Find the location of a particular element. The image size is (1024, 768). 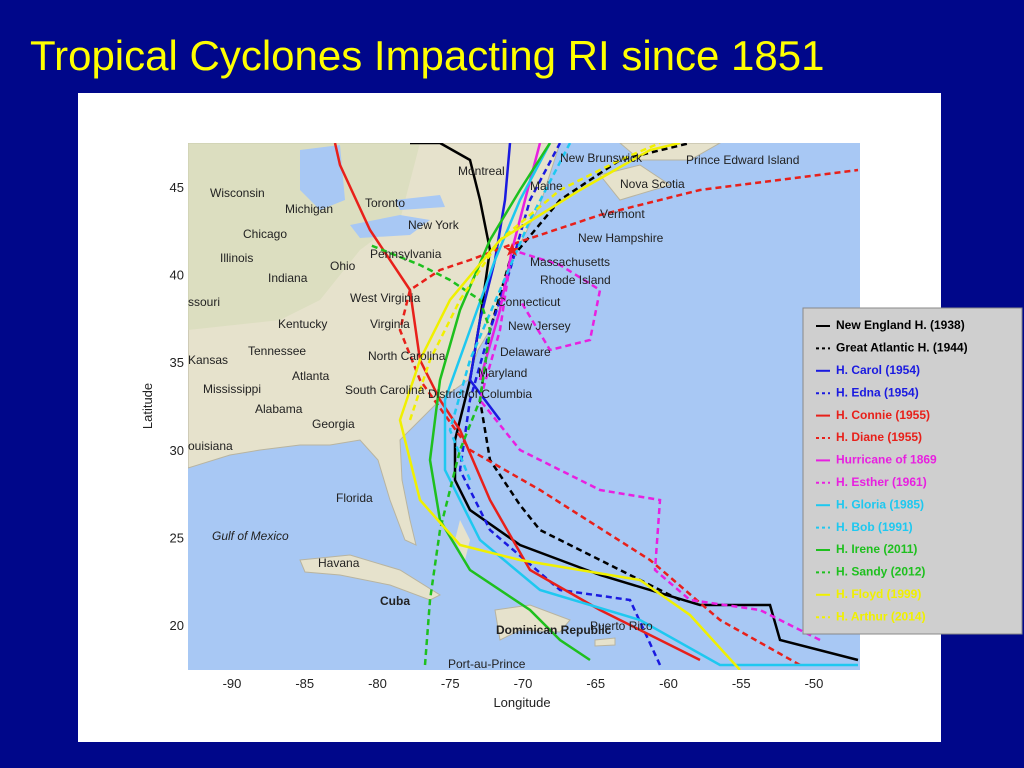

x-tick-label: -80 is located at coordinates (377, 683).